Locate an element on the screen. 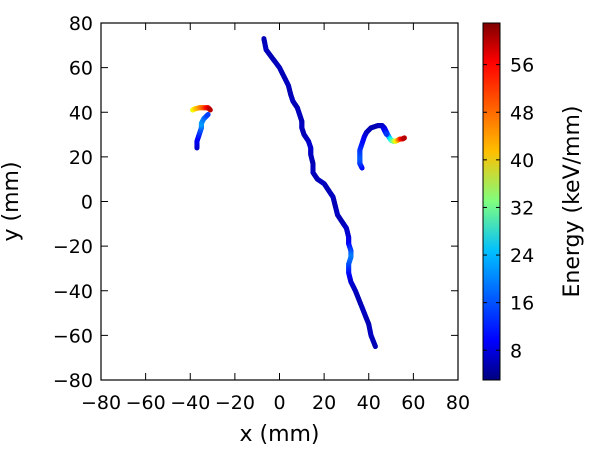 Image resolution: width=600 pixels, height=465 pixels. y-tick-label: −40 is located at coordinates (73, 292).